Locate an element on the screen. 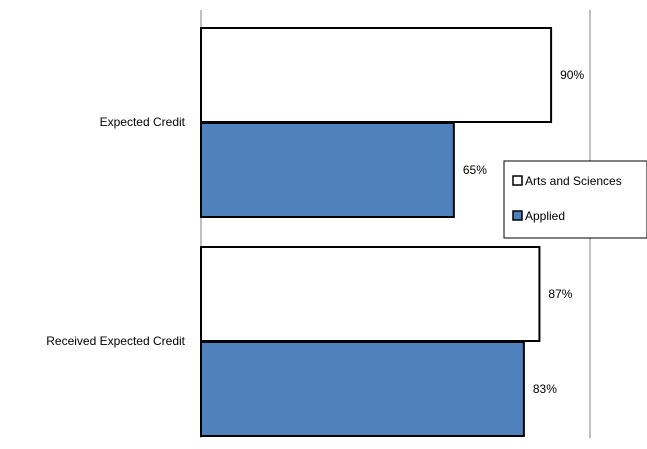  bar-applied-received-expected-credit is located at coordinates (362, 389).